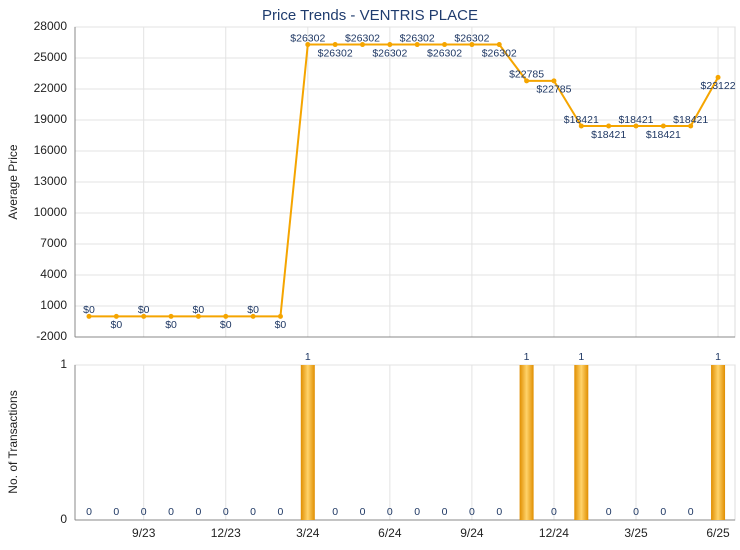 The image size is (740, 550). I want to click on y-tick-label: 4000, so click(53, 274).